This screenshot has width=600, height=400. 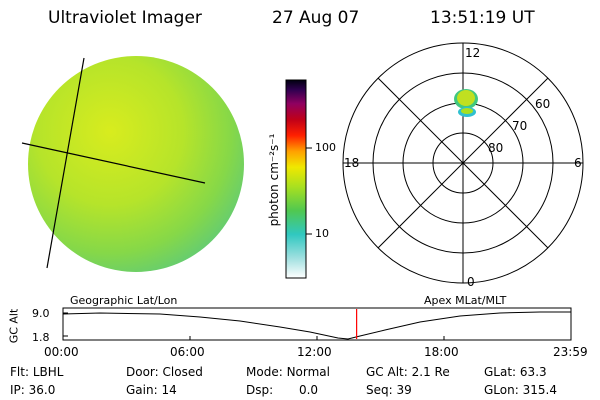 What do you see at coordinates (264, 372) in the screenshot?
I see `info-mode-label: Mode:` at bounding box center [264, 372].